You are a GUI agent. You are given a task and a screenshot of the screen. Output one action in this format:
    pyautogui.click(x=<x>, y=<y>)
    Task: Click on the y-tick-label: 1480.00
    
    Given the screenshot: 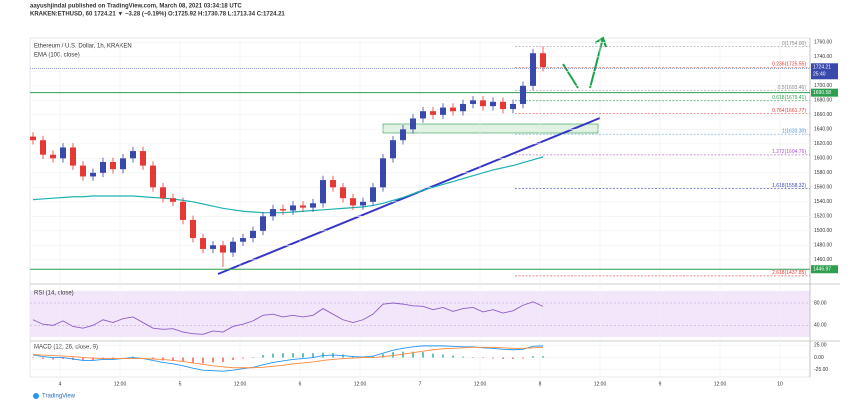 What is the action you would take?
    pyautogui.click(x=823, y=246)
    